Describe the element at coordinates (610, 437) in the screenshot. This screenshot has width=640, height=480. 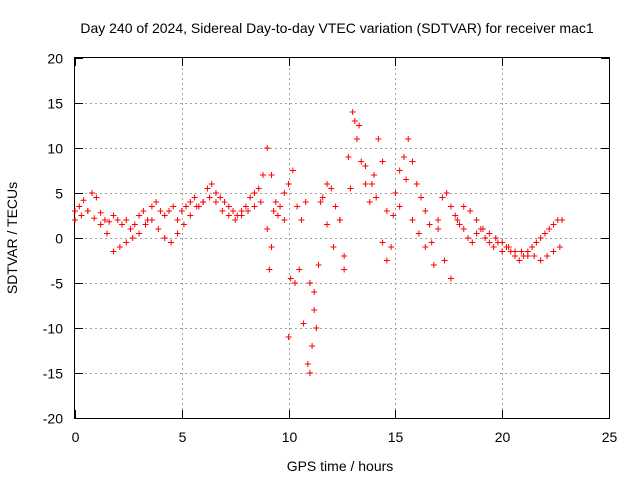
I see `x-tick-label: 25` at that location.